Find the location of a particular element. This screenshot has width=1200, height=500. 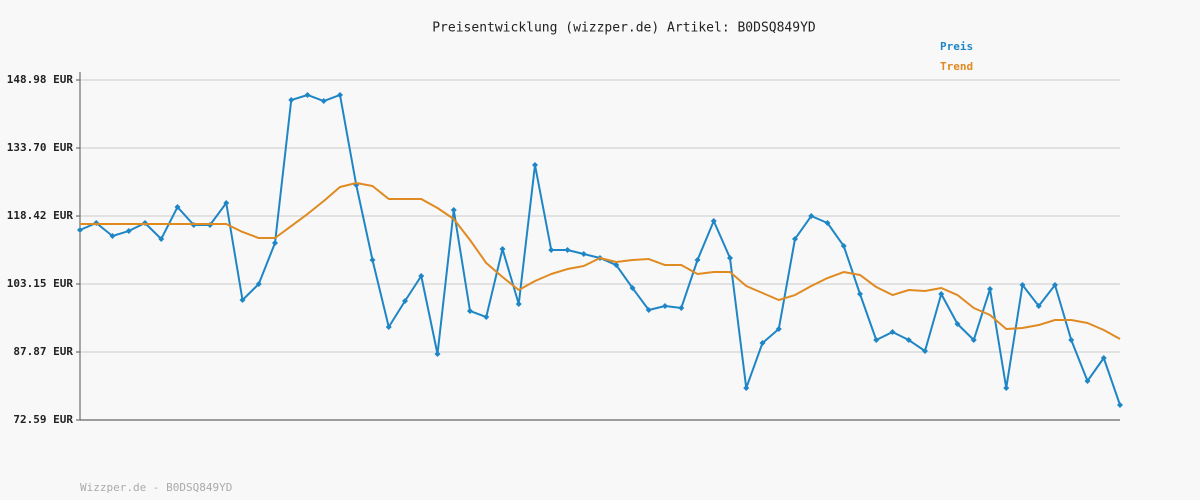

y-tick-label: 103.15 EUR is located at coordinates (40, 283).